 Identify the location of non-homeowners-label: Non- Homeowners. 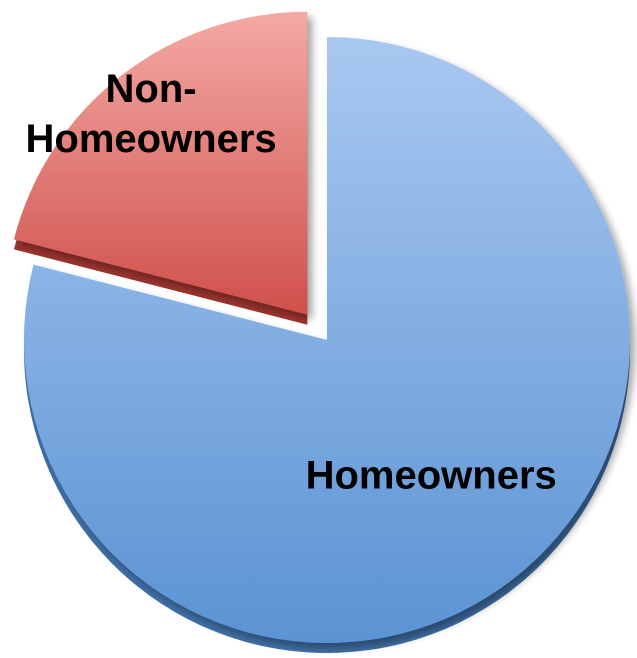
(151, 114).